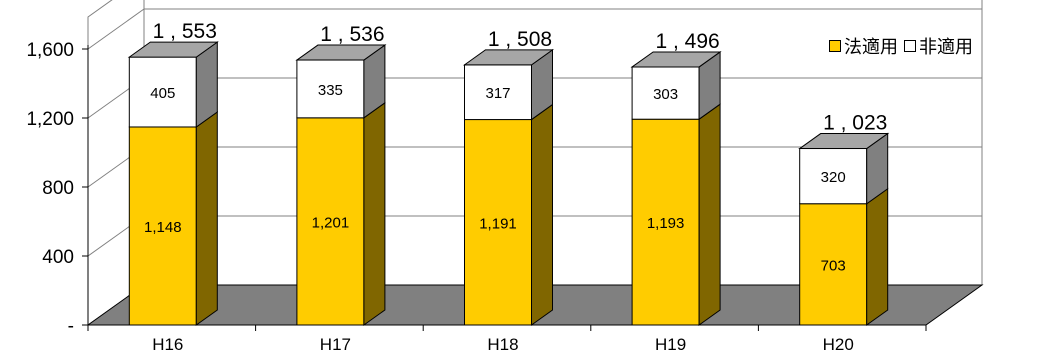  I want to click on label-h19-hi-tekiyou: 303, so click(665, 94).